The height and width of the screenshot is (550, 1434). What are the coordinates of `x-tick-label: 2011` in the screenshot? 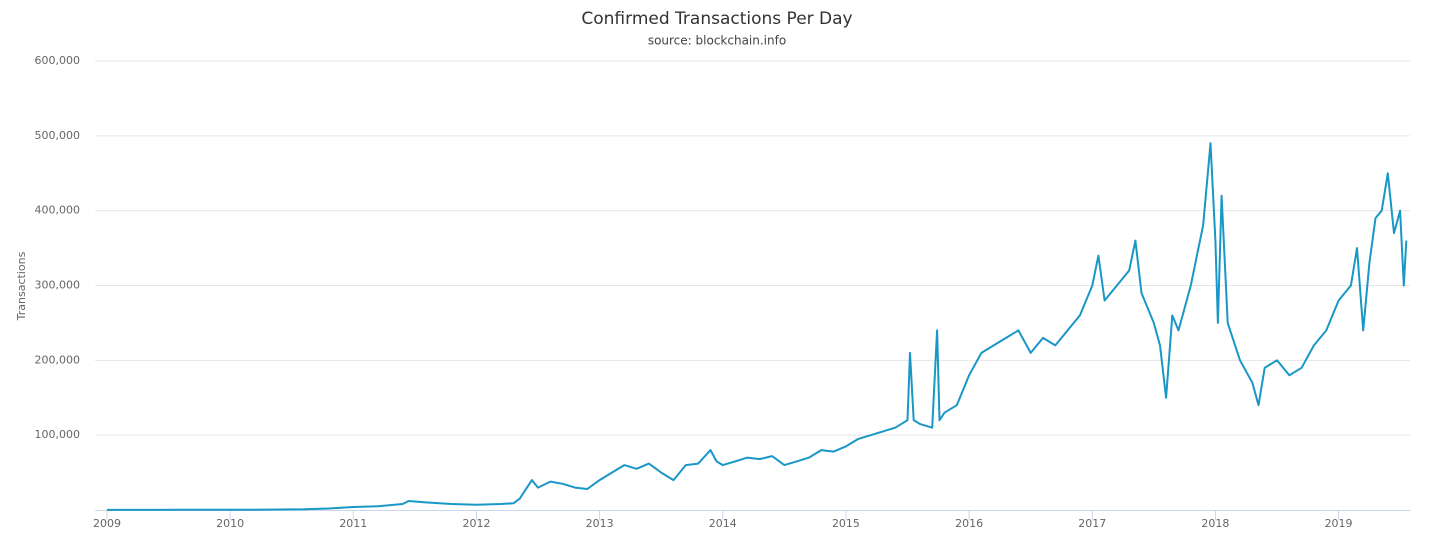 It's located at (353, 523).